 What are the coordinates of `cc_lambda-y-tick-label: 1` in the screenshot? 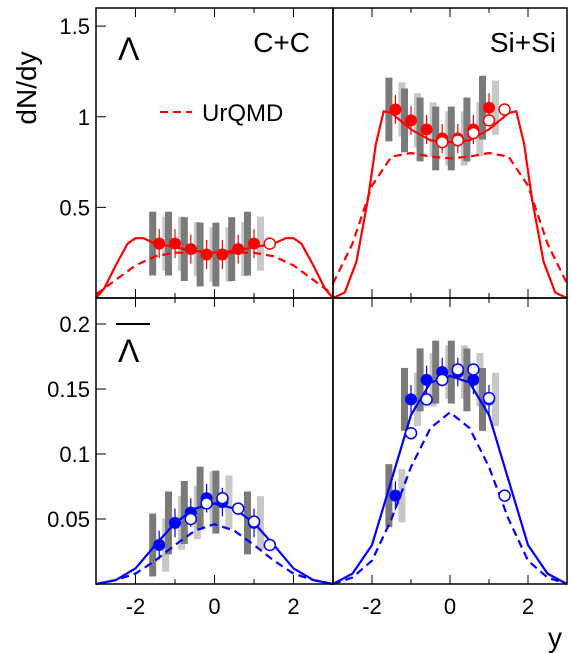 It's located at (84, 117).